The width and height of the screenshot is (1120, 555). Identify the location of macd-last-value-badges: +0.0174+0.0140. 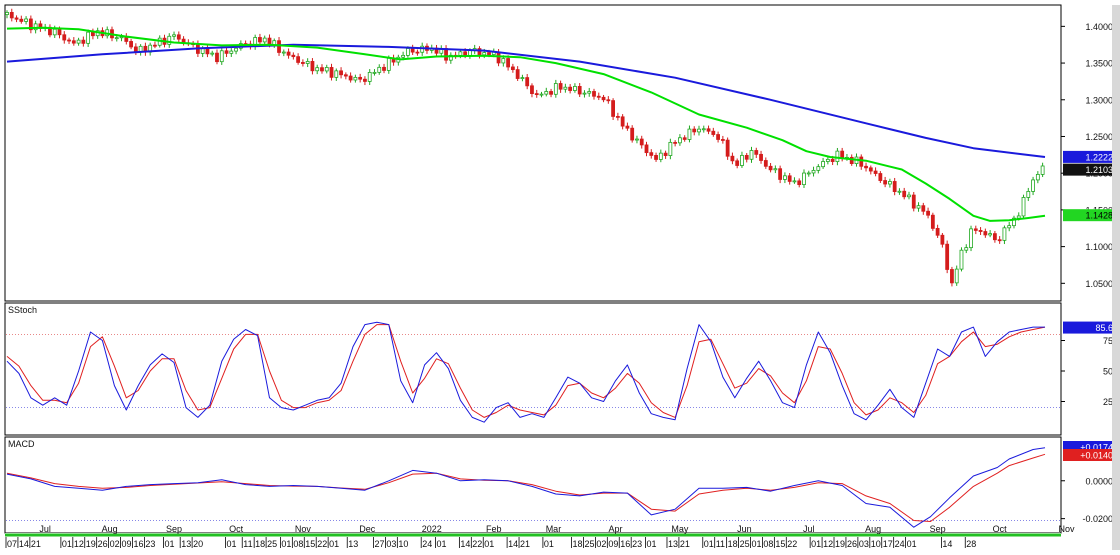
(1089, 451).